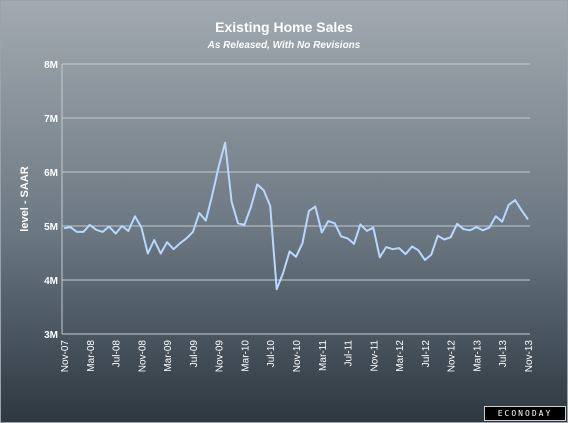  What do you see at coordinates (374, 356) in the screenshot?
I see `x-tick-label: Nov-11` at bounding box center [374, 356].